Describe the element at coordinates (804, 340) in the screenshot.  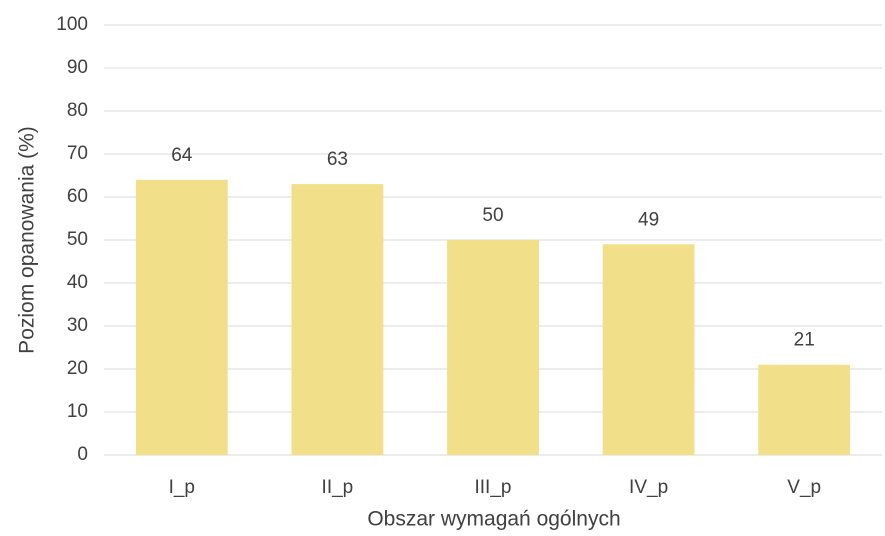
I see `value-label: 21` at that location.